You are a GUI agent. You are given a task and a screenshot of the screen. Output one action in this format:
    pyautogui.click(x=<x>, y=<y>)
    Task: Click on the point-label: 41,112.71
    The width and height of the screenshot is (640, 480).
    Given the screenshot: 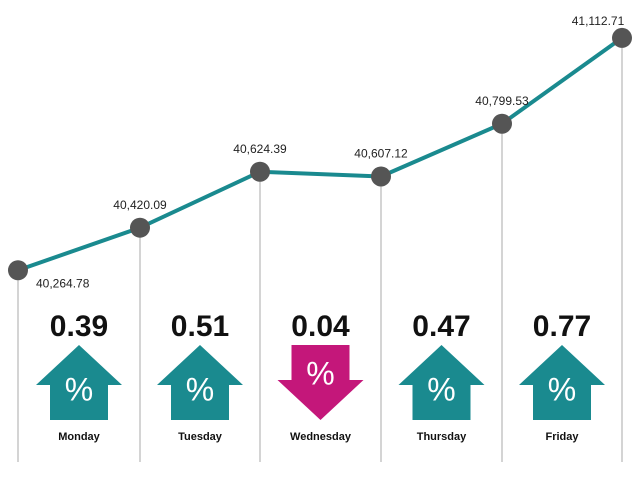 What is the action you would take?
    pyautogui.click(x=598, y=21)
    